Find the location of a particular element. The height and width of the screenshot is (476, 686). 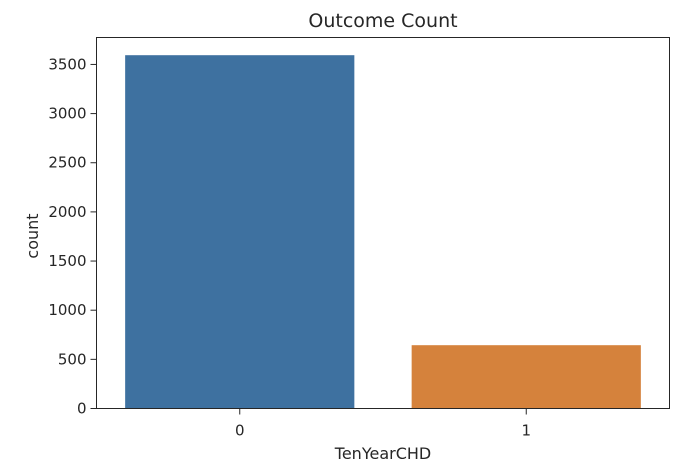

y-tick-label: 2500 is located at coordinates (67, 163).